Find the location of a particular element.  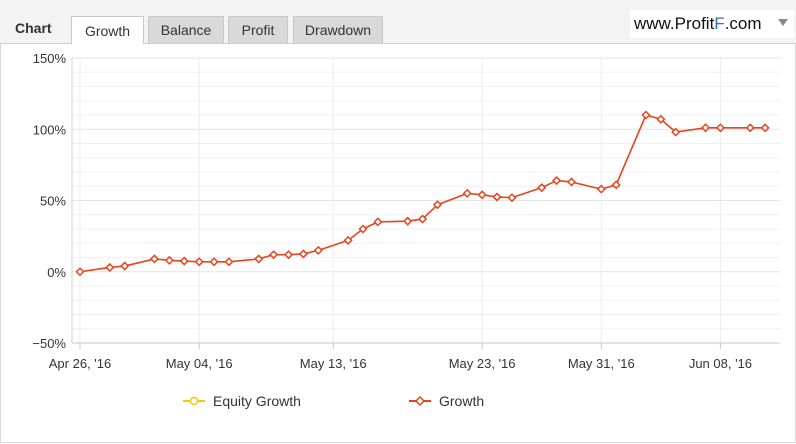

y-tick-label: 50% is located at coordinates (53, 201).